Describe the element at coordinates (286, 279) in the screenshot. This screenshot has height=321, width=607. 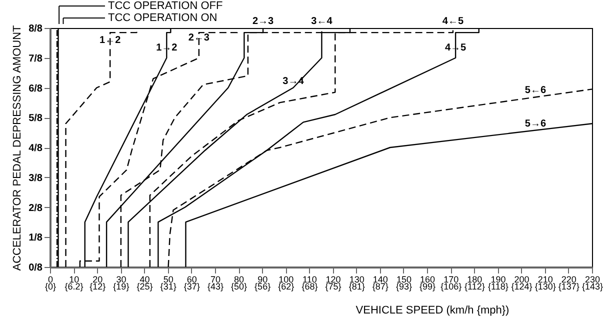
I see `x-tick-label: 100` at that location.